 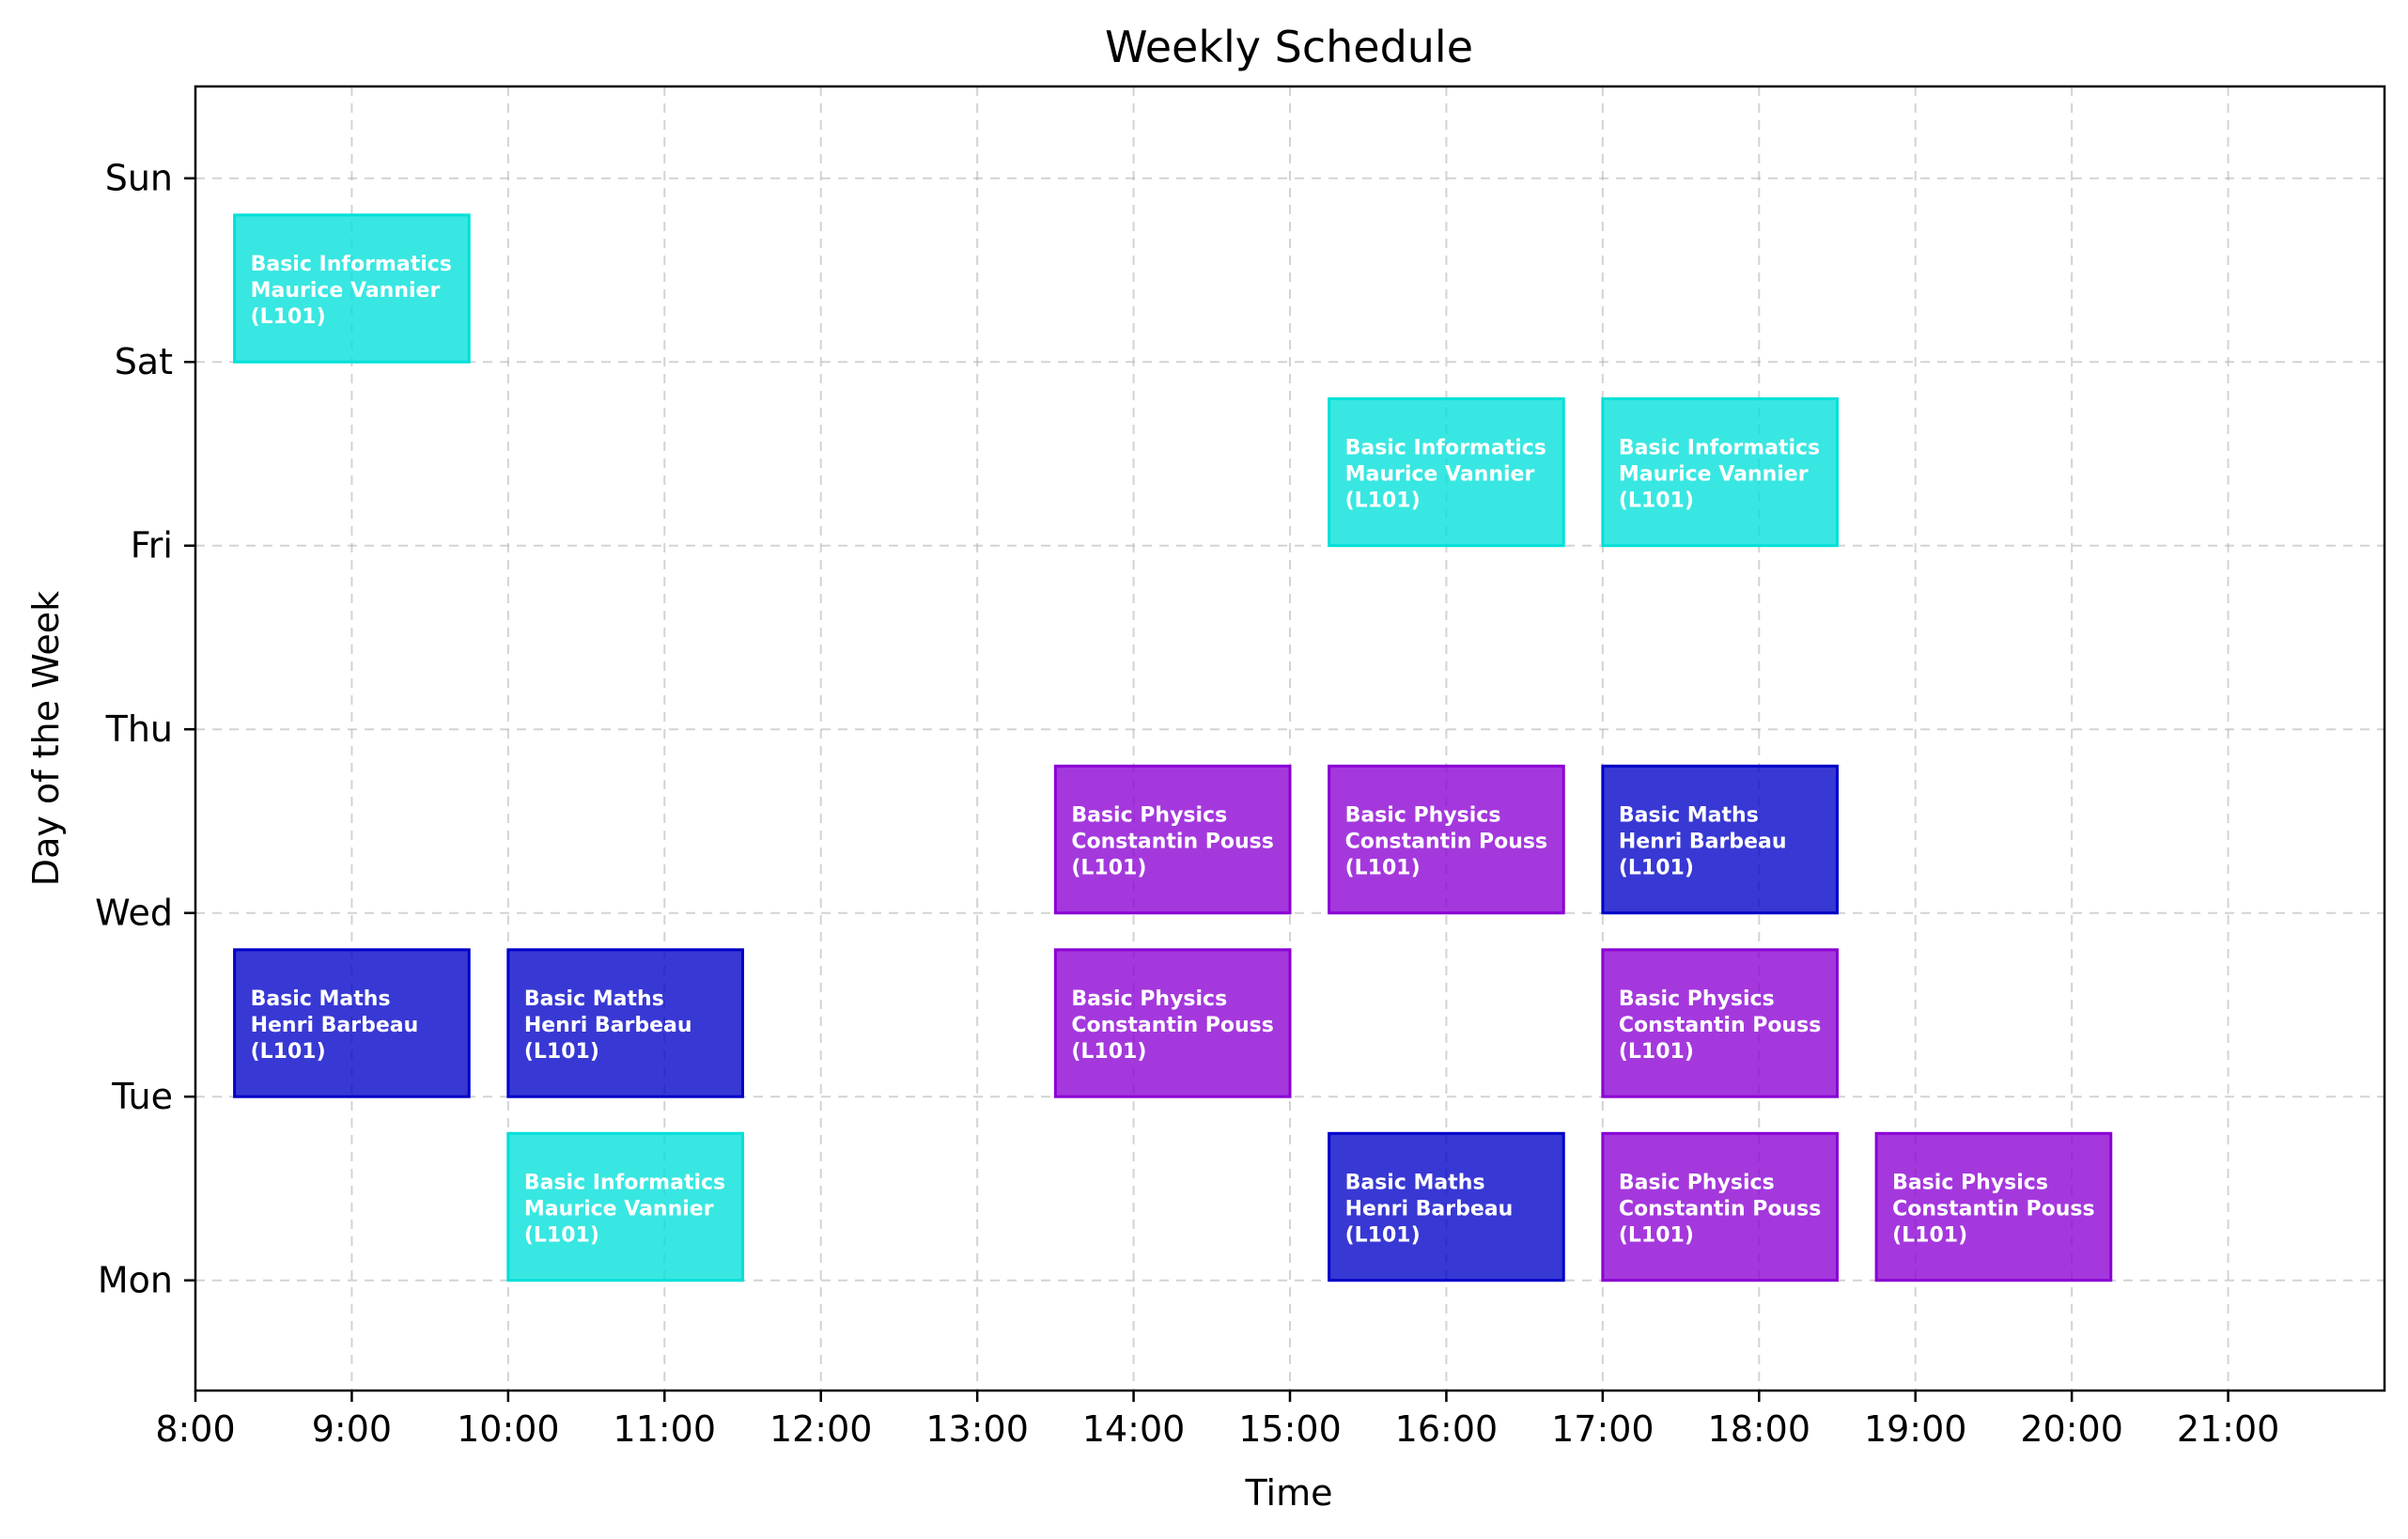 I want to click on x-tick-label: 21:00, so click(x=2228, y=1429).